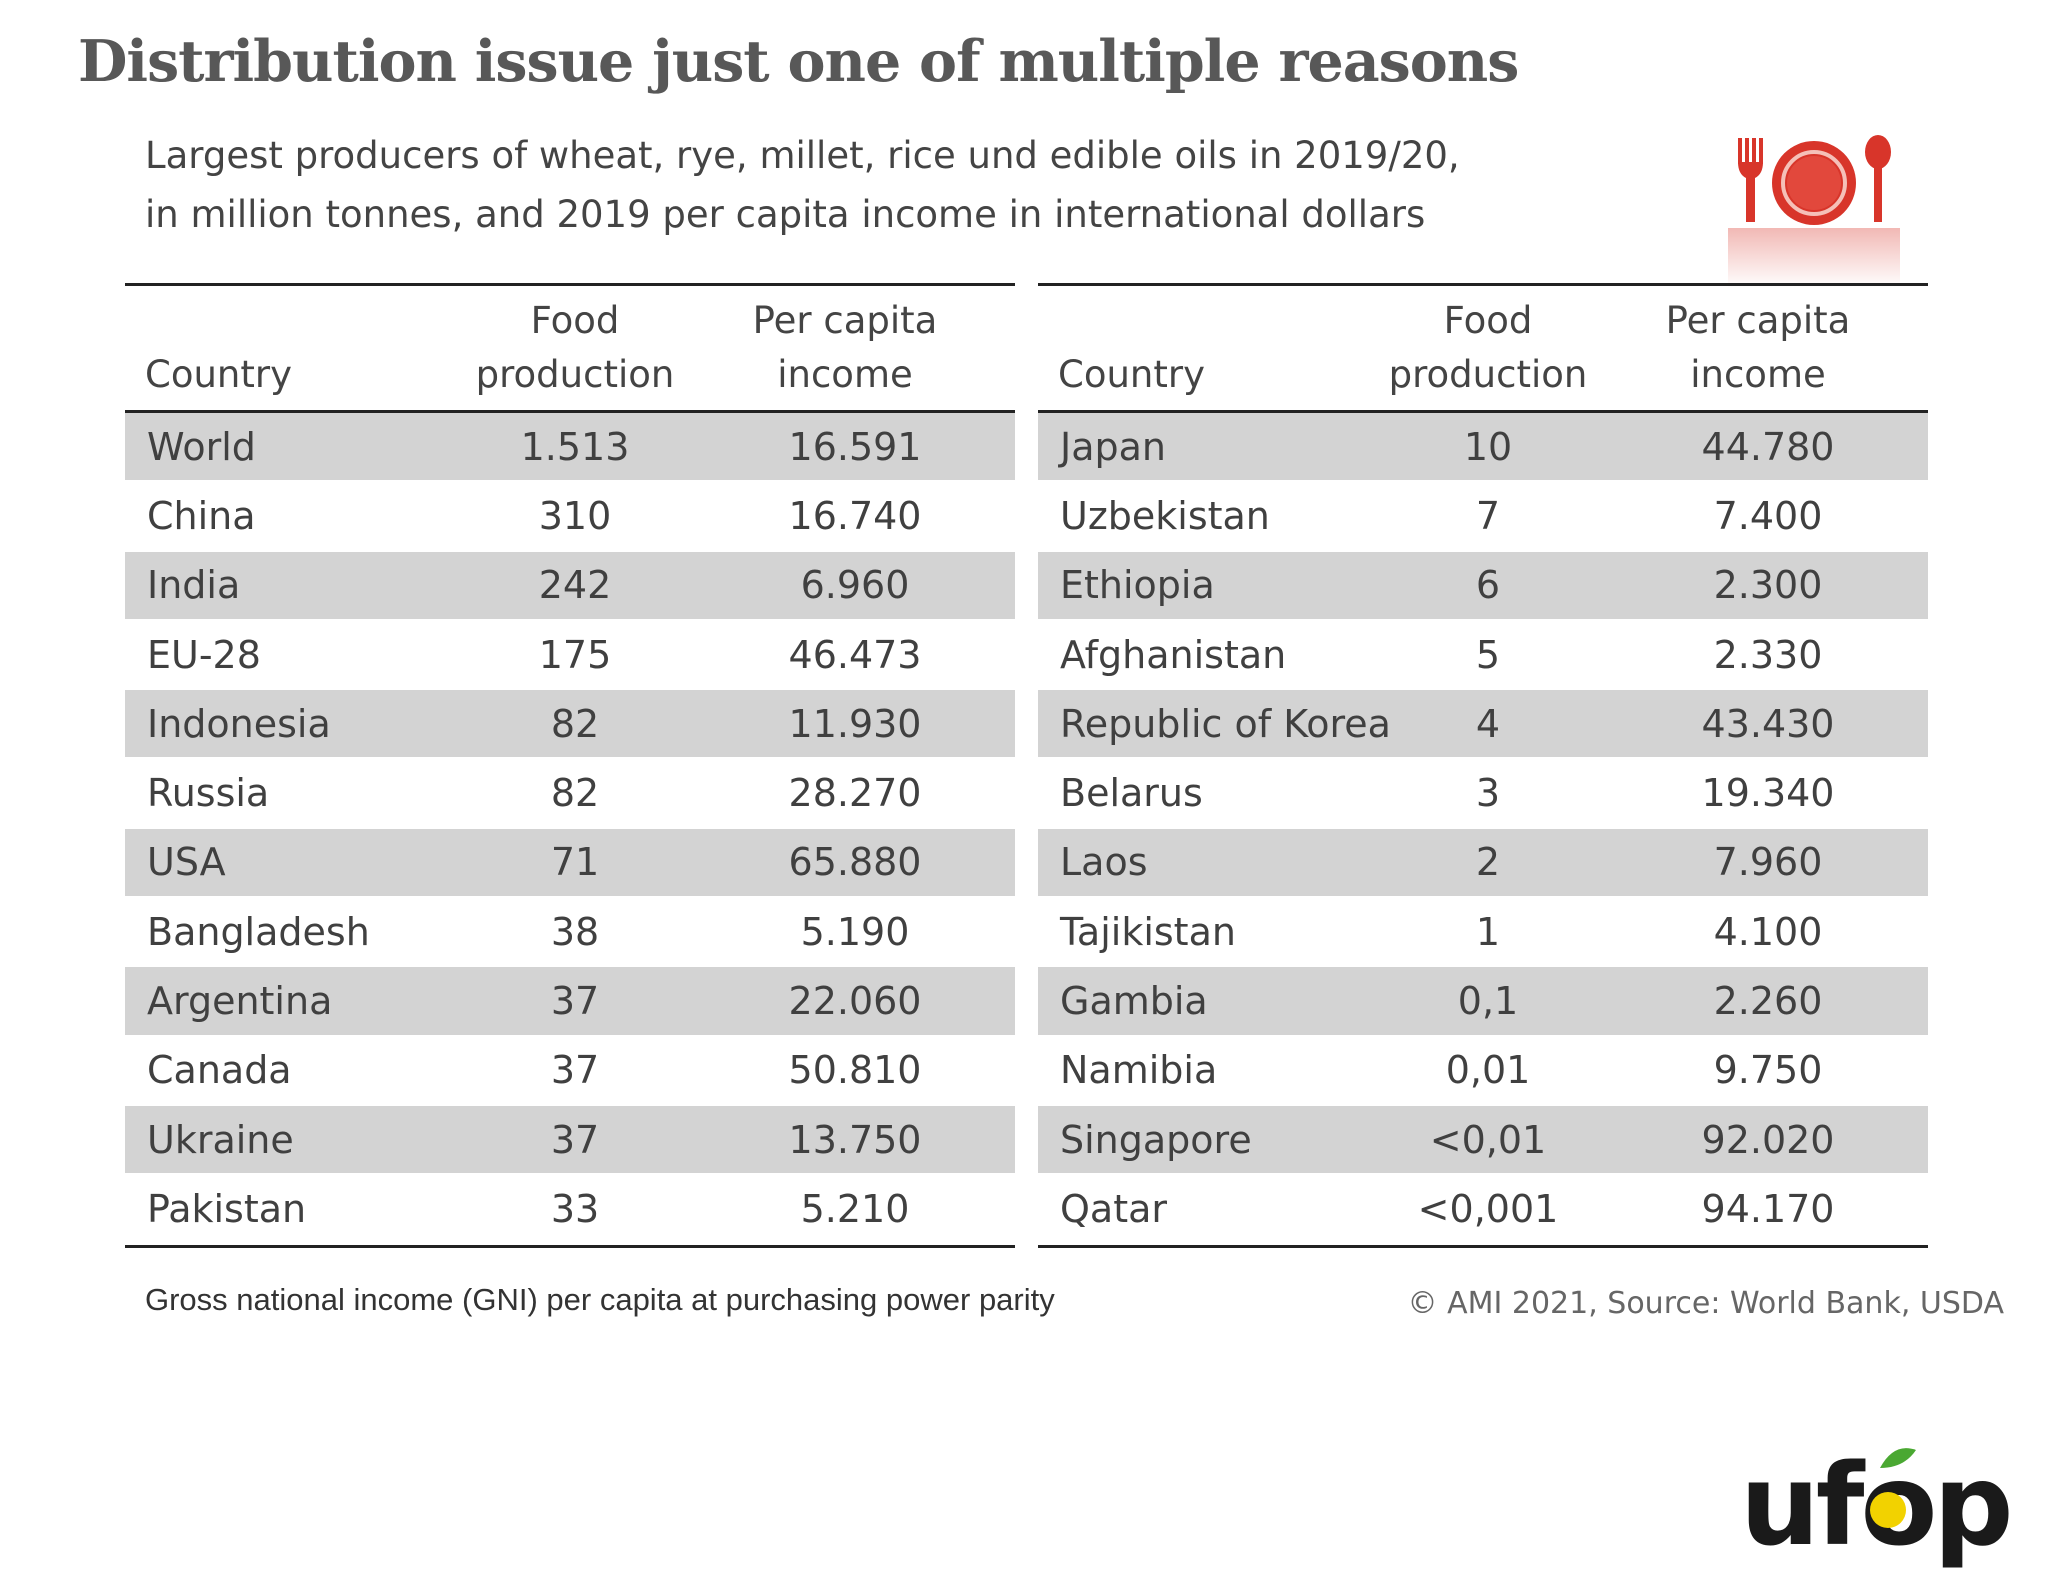  I want to click on cell-per-capita-income: 7.960, so click(1768, 862).